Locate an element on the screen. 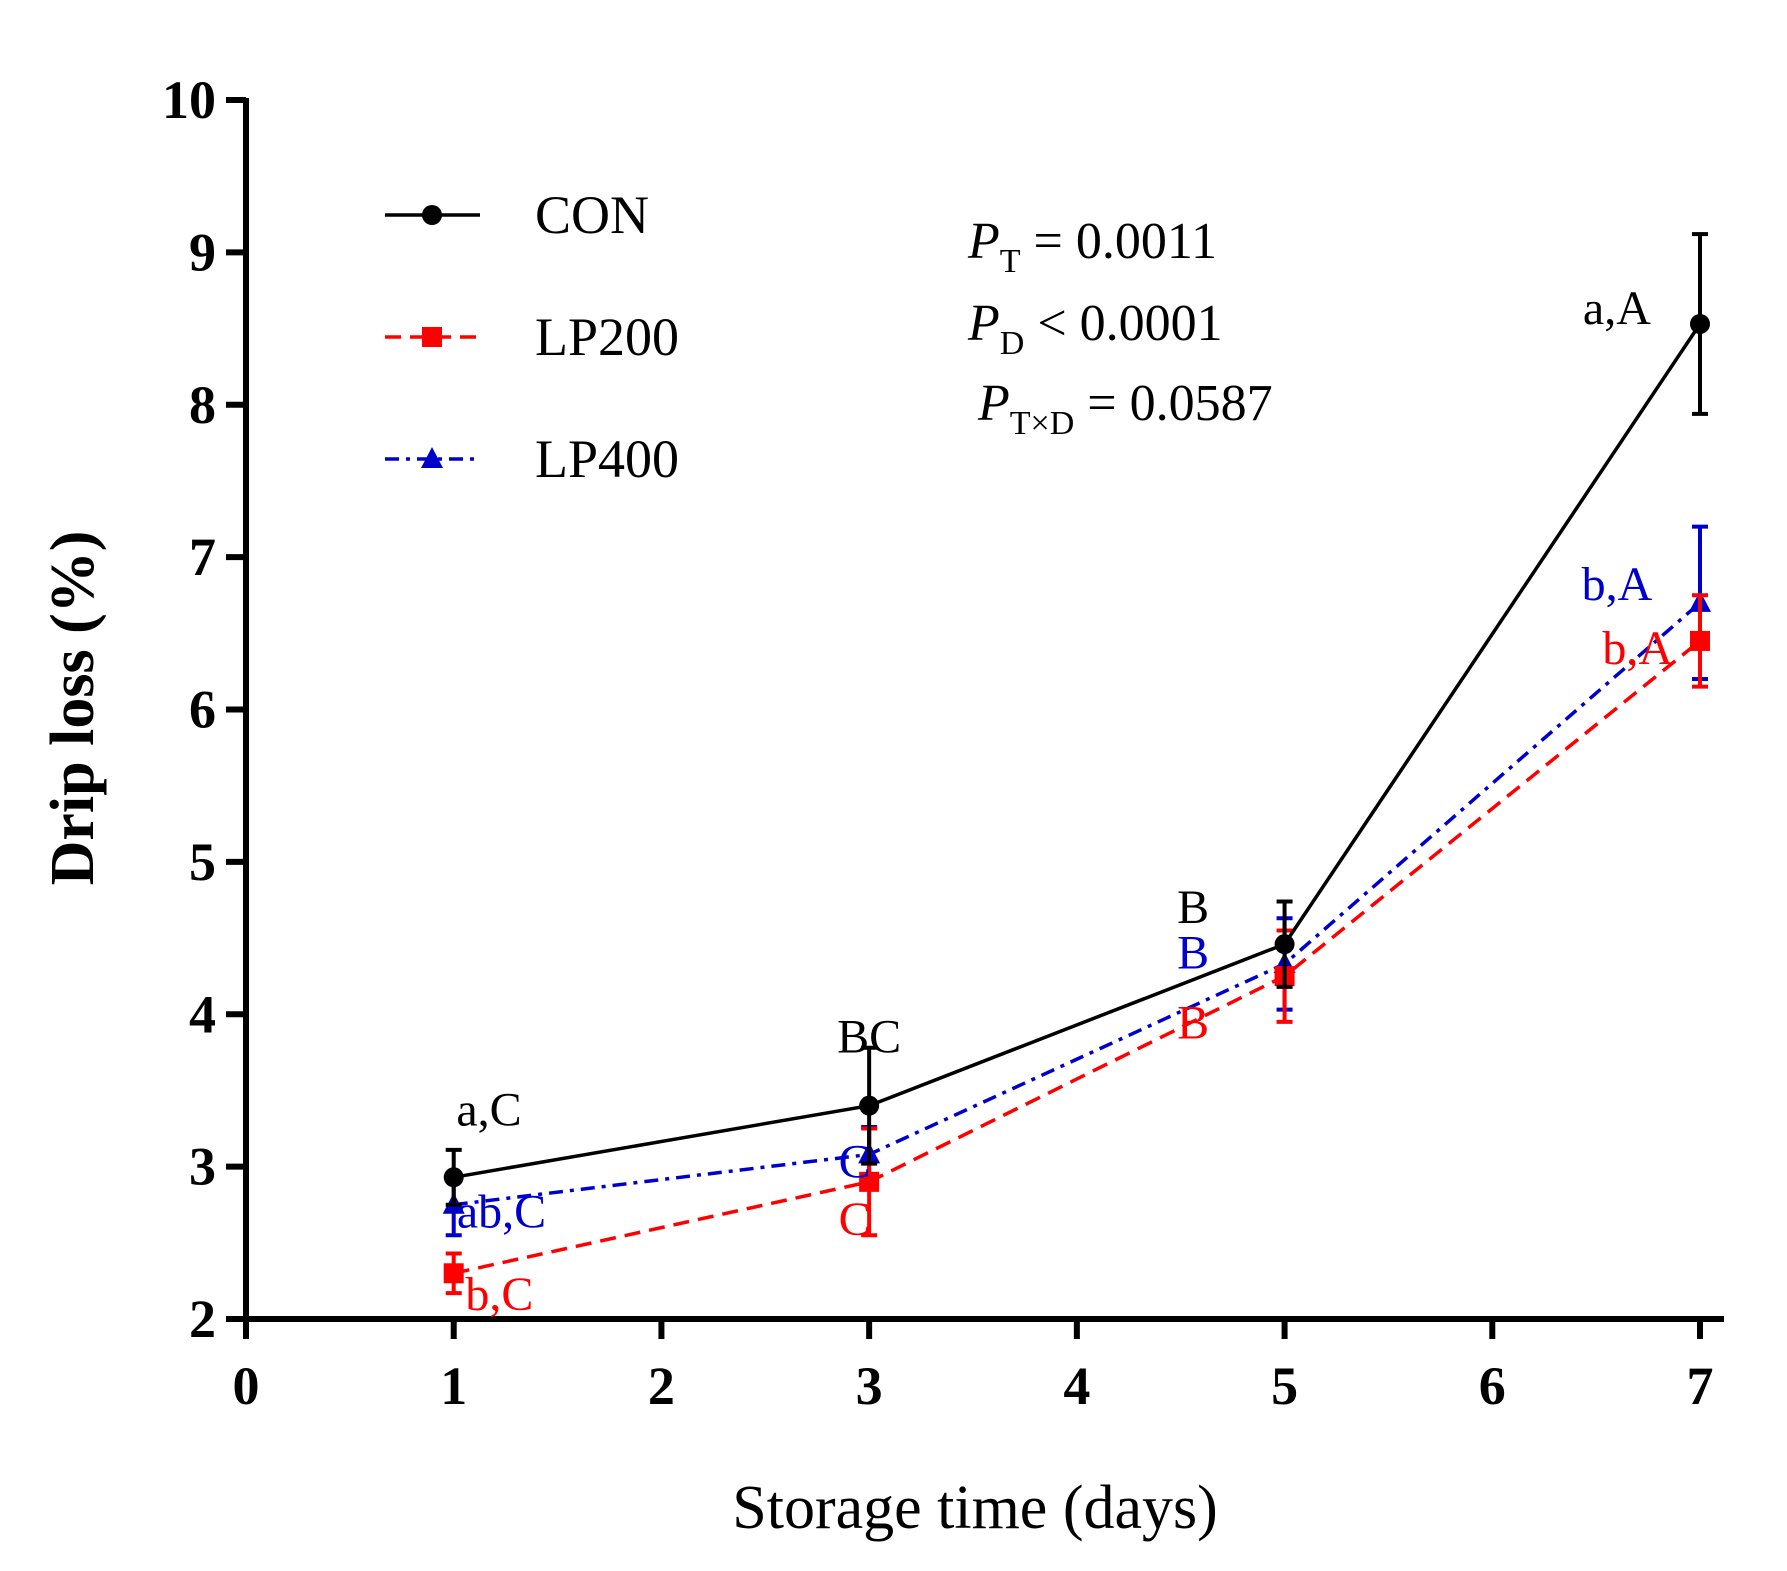 Image resolution: width=1787 pixels, height=1571 pixels. x-tick-label: 4 is located at coordinates (1076, 1386).